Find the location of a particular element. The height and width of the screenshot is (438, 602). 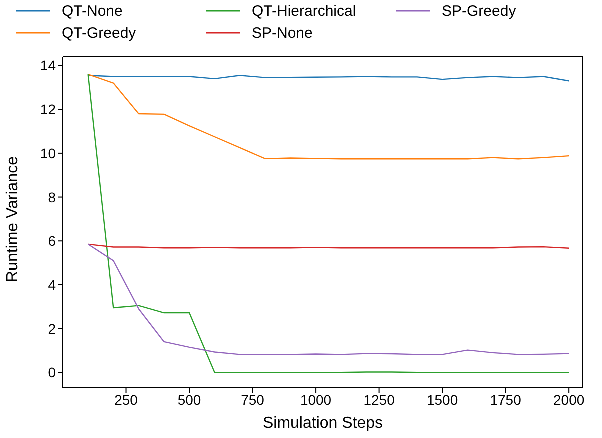

x-axis-title: Simulation Steps is located at coordinates (323, 423).